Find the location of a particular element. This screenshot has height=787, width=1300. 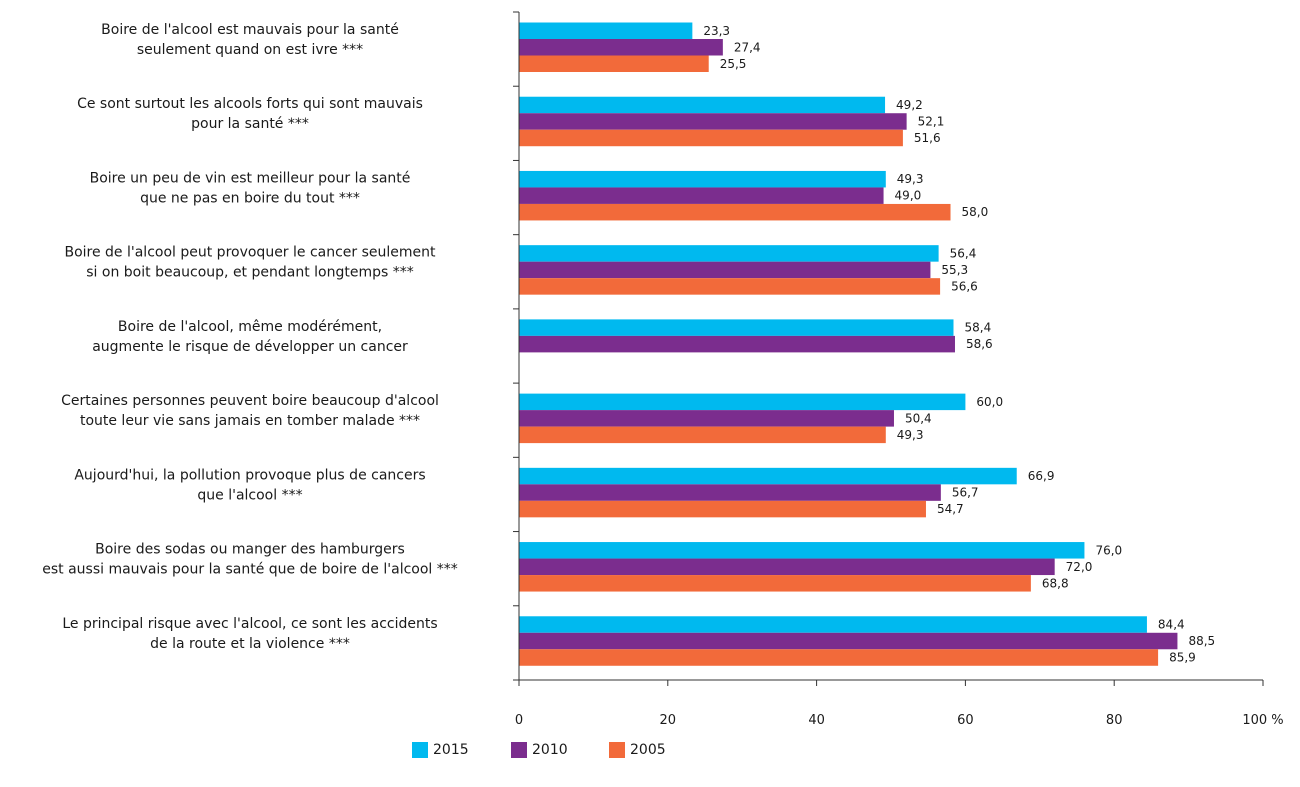

value-label-2005-7: 68,8 is located at coordinates (1055, 583).